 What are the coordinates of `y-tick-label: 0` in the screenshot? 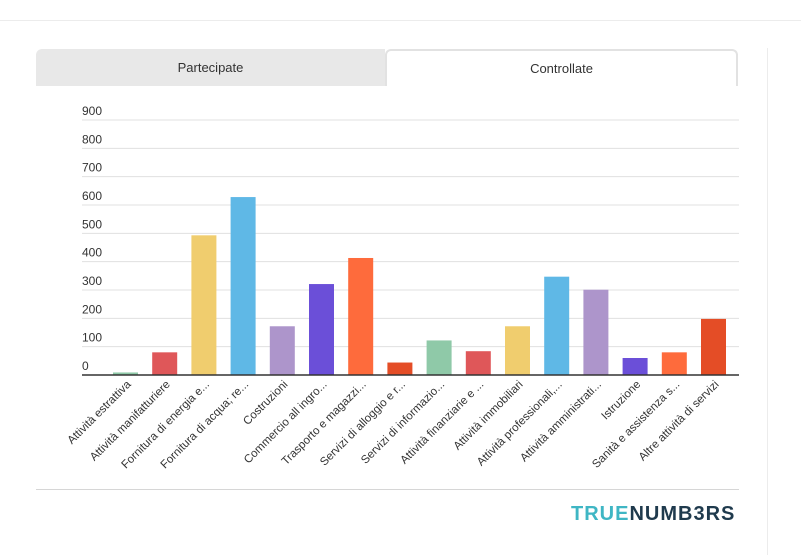 It's located at (85, 366).